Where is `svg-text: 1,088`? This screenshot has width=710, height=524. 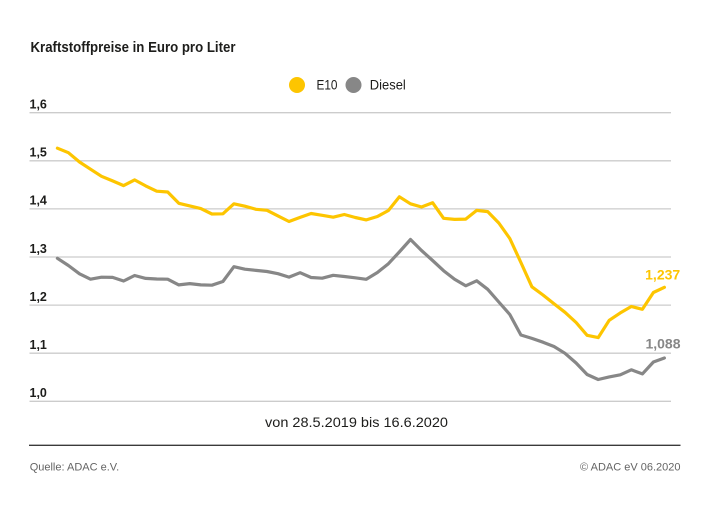
svg-text: 1,088 is located at coordinates (662, 343).